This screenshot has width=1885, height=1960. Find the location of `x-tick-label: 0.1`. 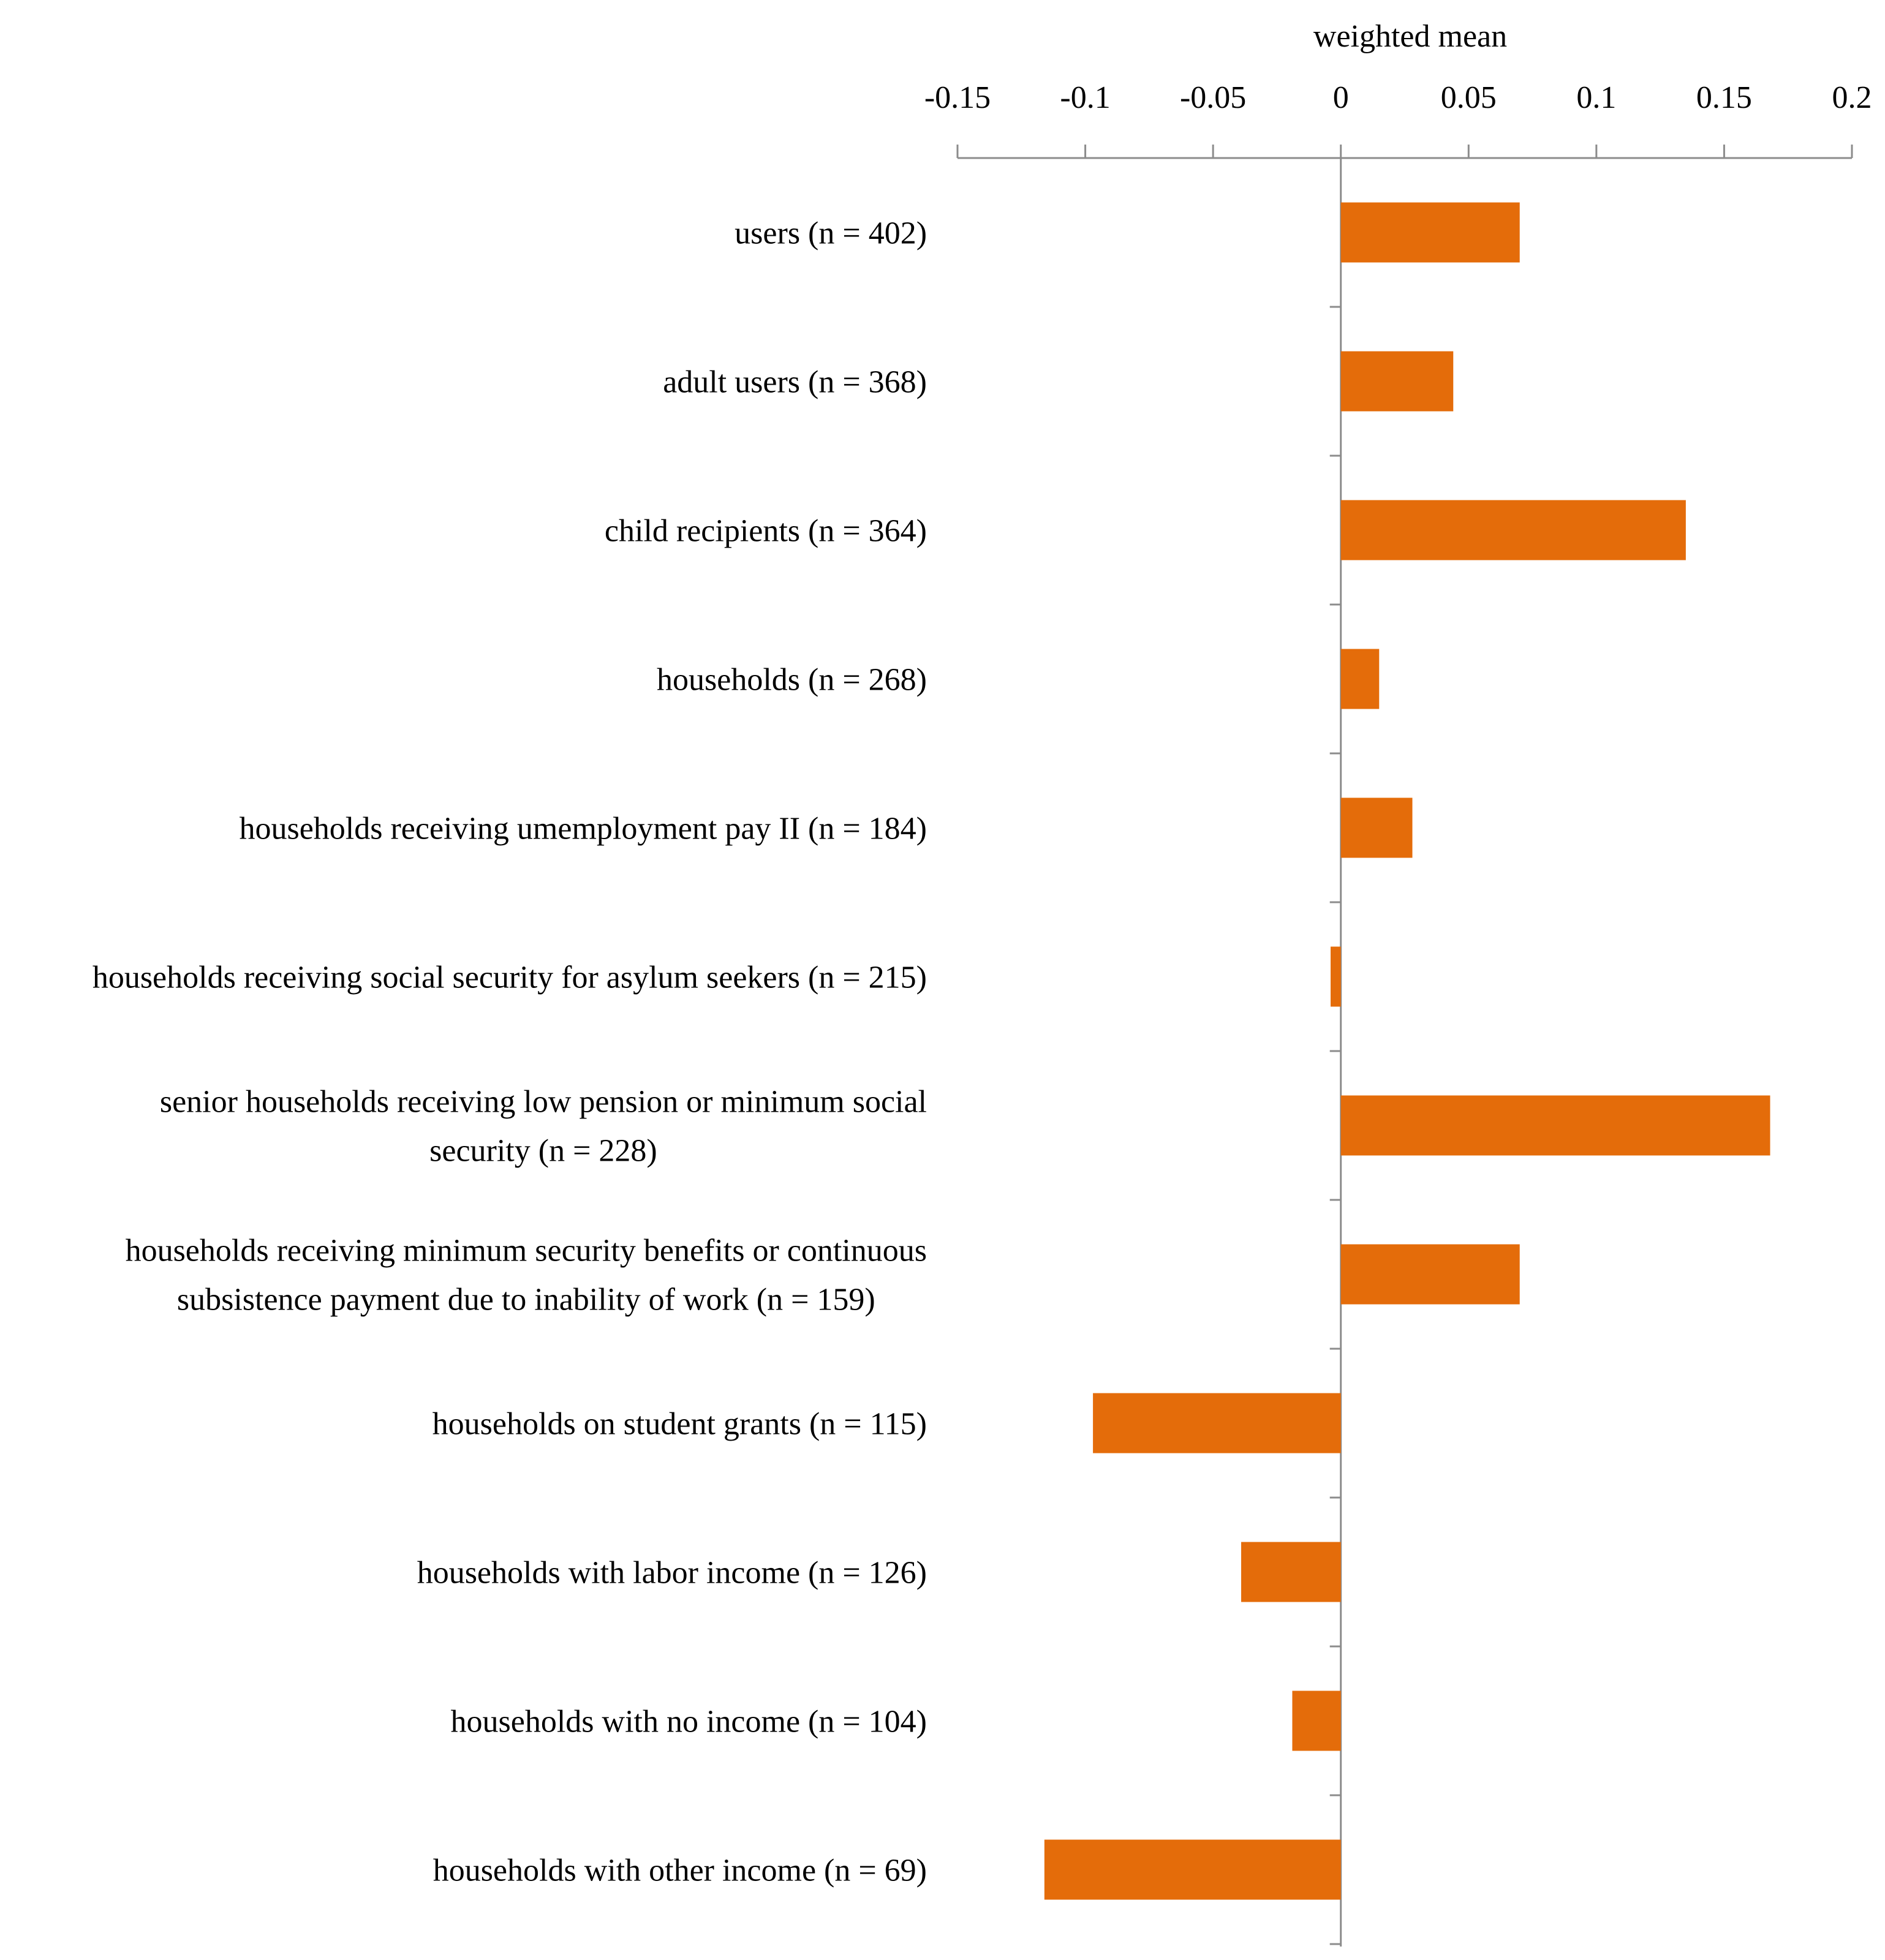

x-tick-label: 0.1 is located at coordinates (1596, 98).